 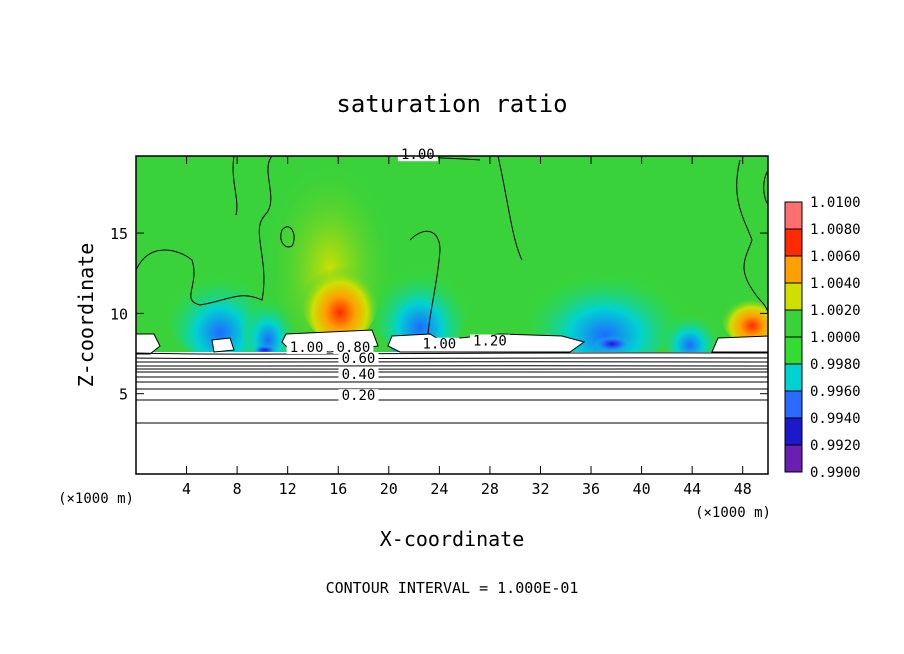 What do you see at coordinates (835, 446) in the screenshot?
I see `colorbar-label: 0.9920` at bounding box center [835, 446].